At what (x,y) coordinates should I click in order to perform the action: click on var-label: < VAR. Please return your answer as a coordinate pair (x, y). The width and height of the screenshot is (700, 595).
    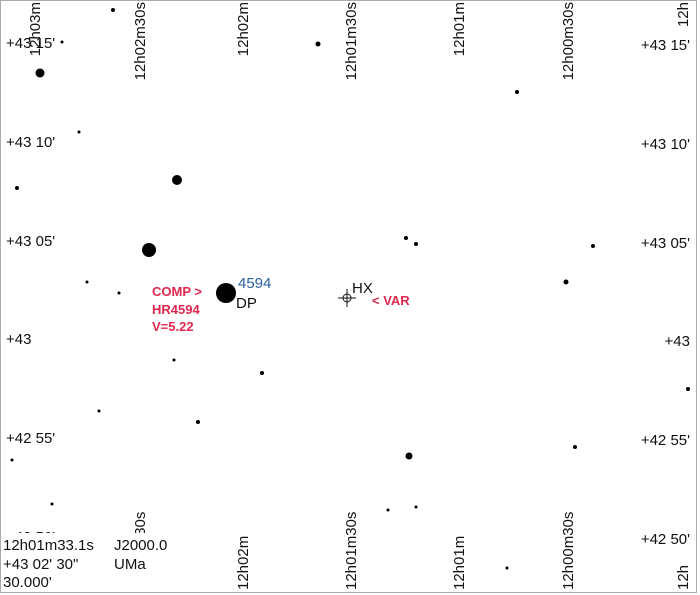
    Looking at the image, I should click on (391, 300).